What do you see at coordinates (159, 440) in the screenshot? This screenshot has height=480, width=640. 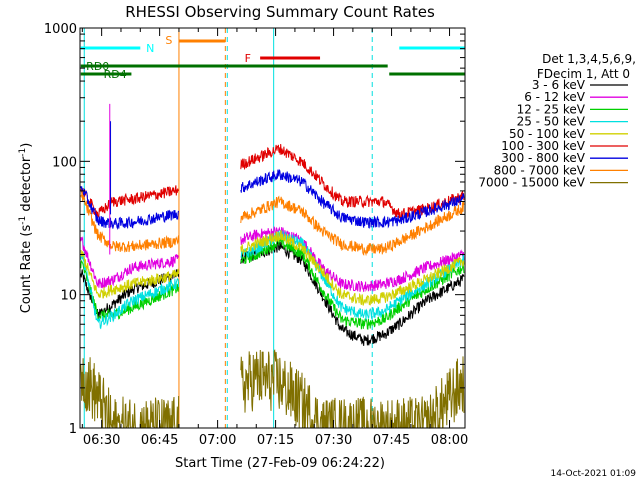 I see `x-tick-label-1: 06:45` at bounding box center [159, 440].